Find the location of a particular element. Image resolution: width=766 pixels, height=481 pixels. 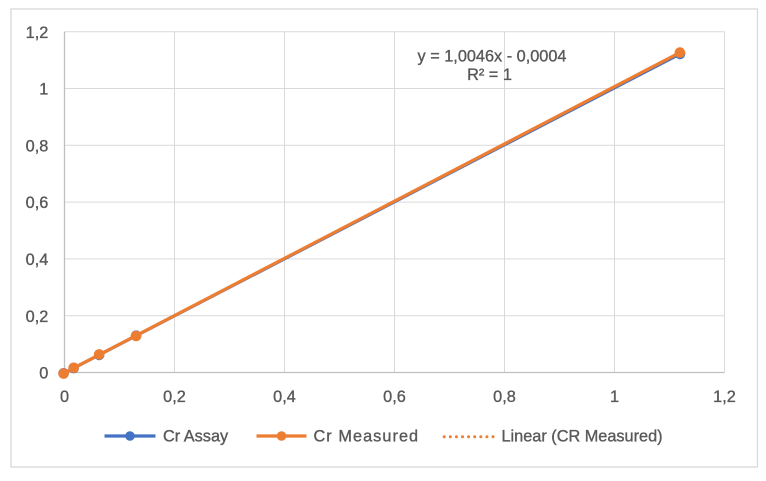

svg-text: R² = 1 is located at coordinates (489, 75).